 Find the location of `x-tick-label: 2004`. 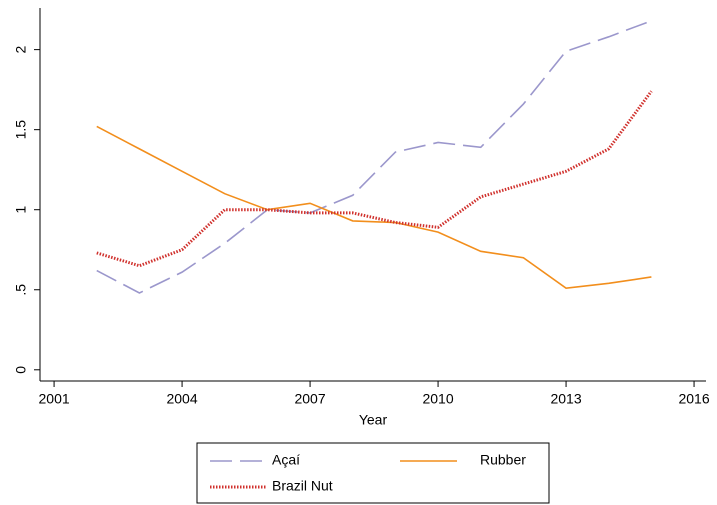

x-tick-label: 2004 is located at coordinates (181, 399).